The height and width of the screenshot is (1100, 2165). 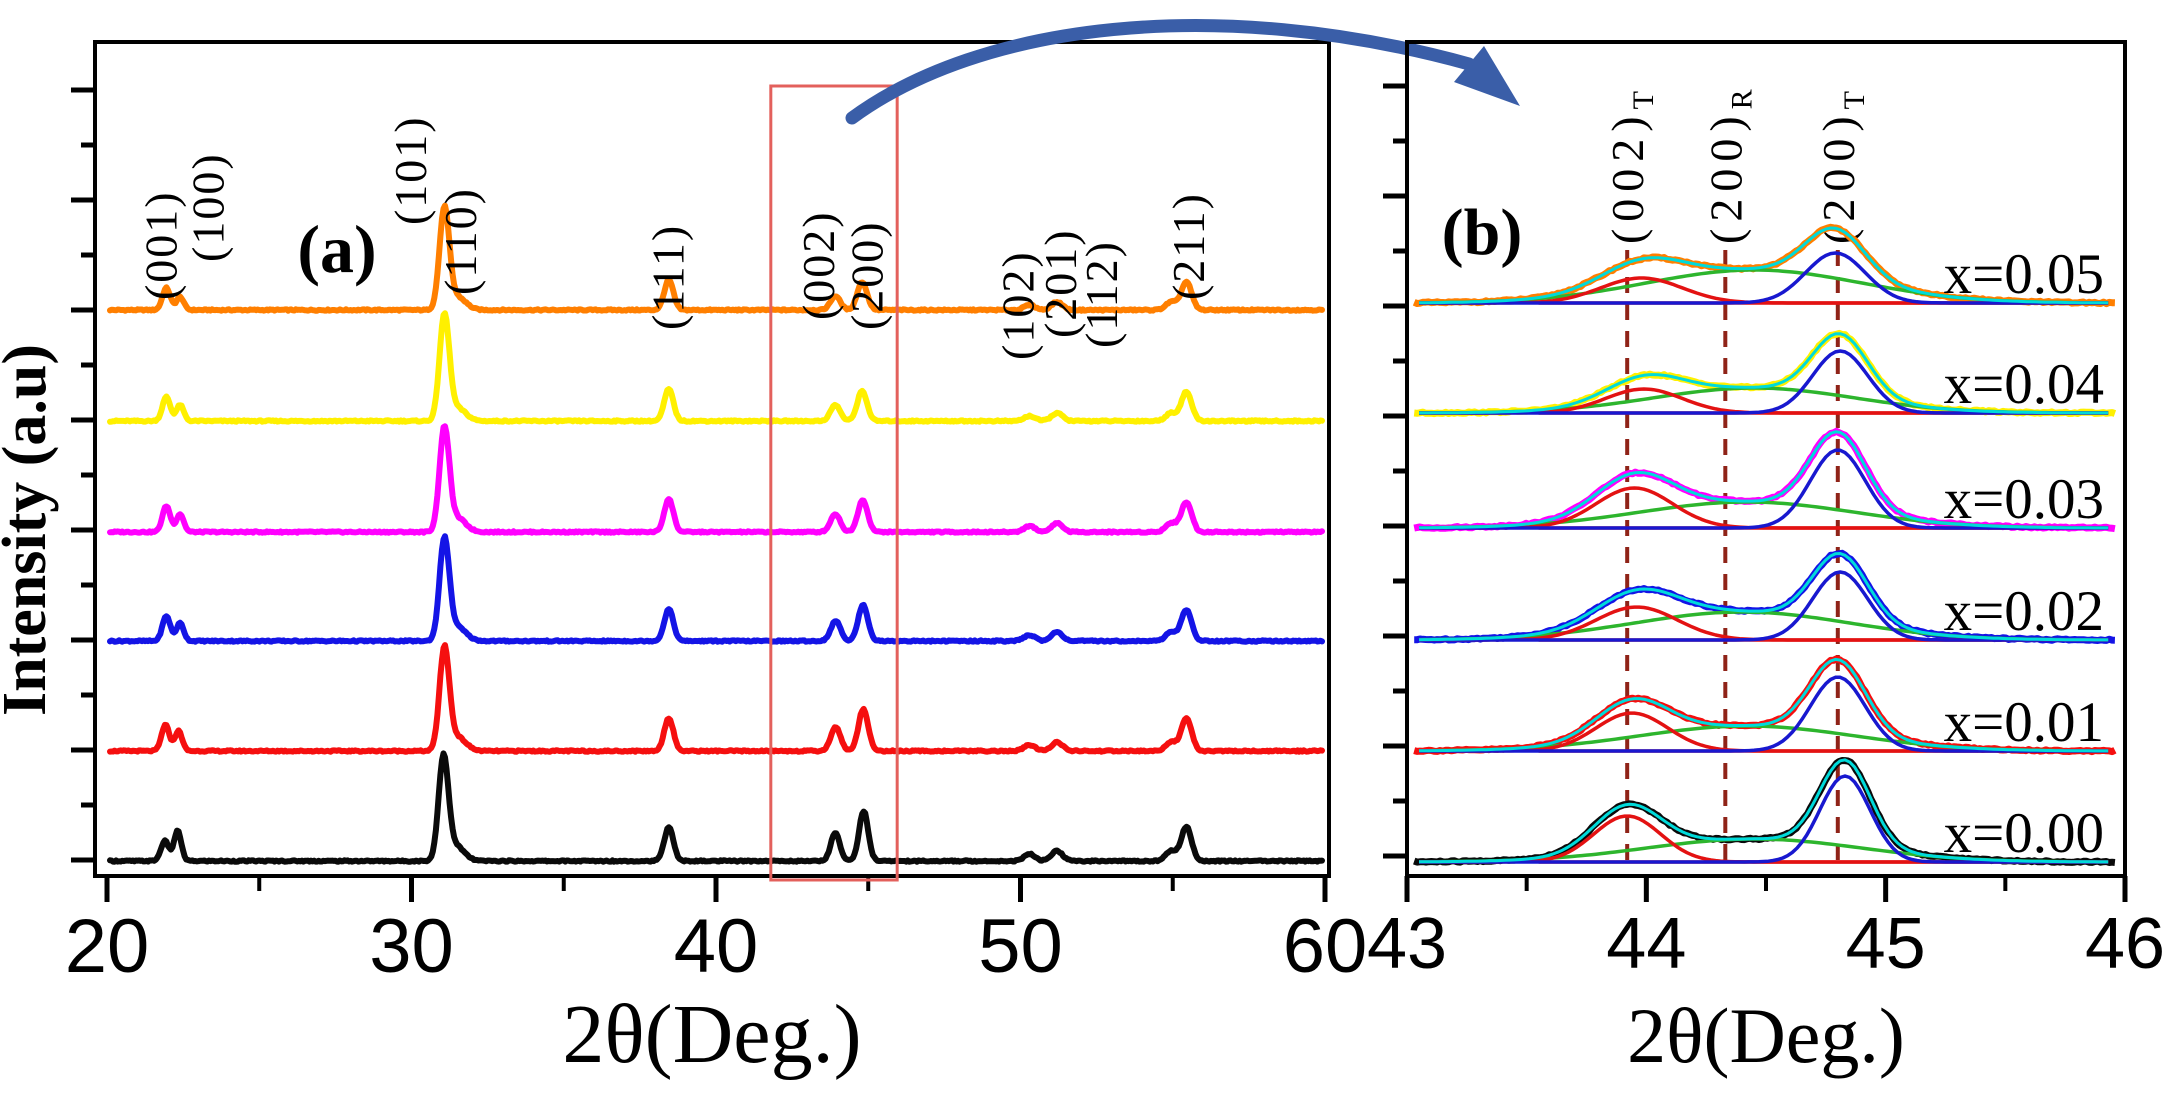 I want to click on panel-b-xlabel: 2θ(Deg.), so click(x=1766, y=1035).